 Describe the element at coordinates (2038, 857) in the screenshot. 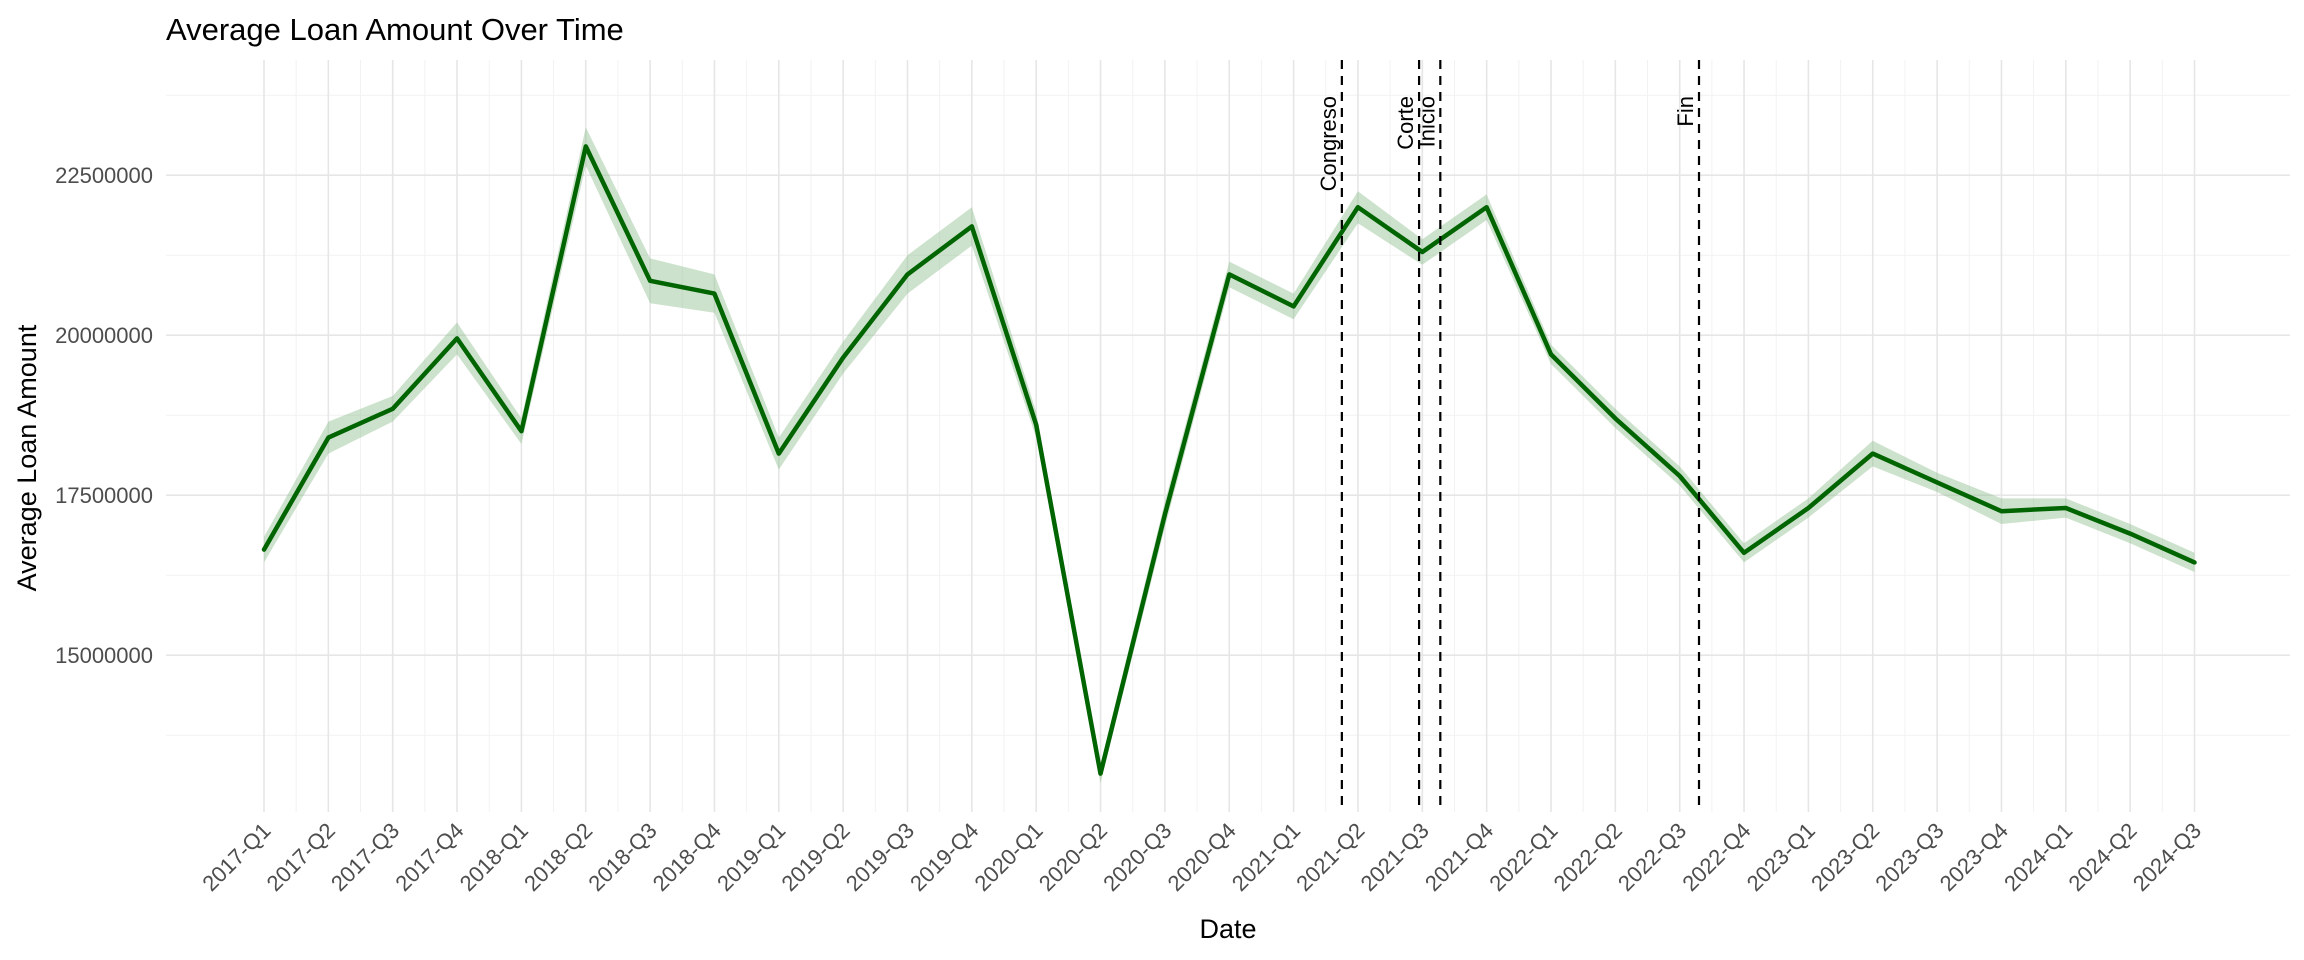

I see `x-tick-label: 2024-Q1` at that location.